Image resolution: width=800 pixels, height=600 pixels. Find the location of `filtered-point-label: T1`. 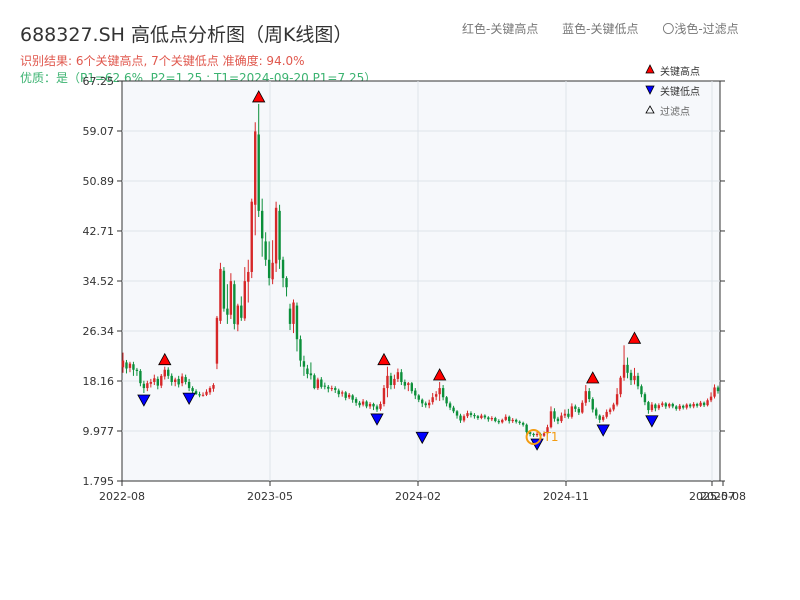

filtered-point-label: T1 is located at coordinates (551, 437).